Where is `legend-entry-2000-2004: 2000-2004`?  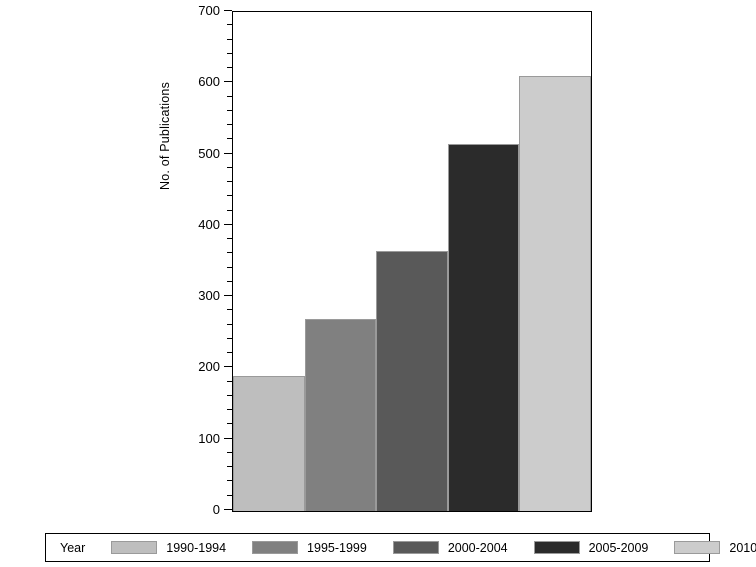
legend-entry-2000-2004: 2000-2004 is located at coordinates (450, 547).